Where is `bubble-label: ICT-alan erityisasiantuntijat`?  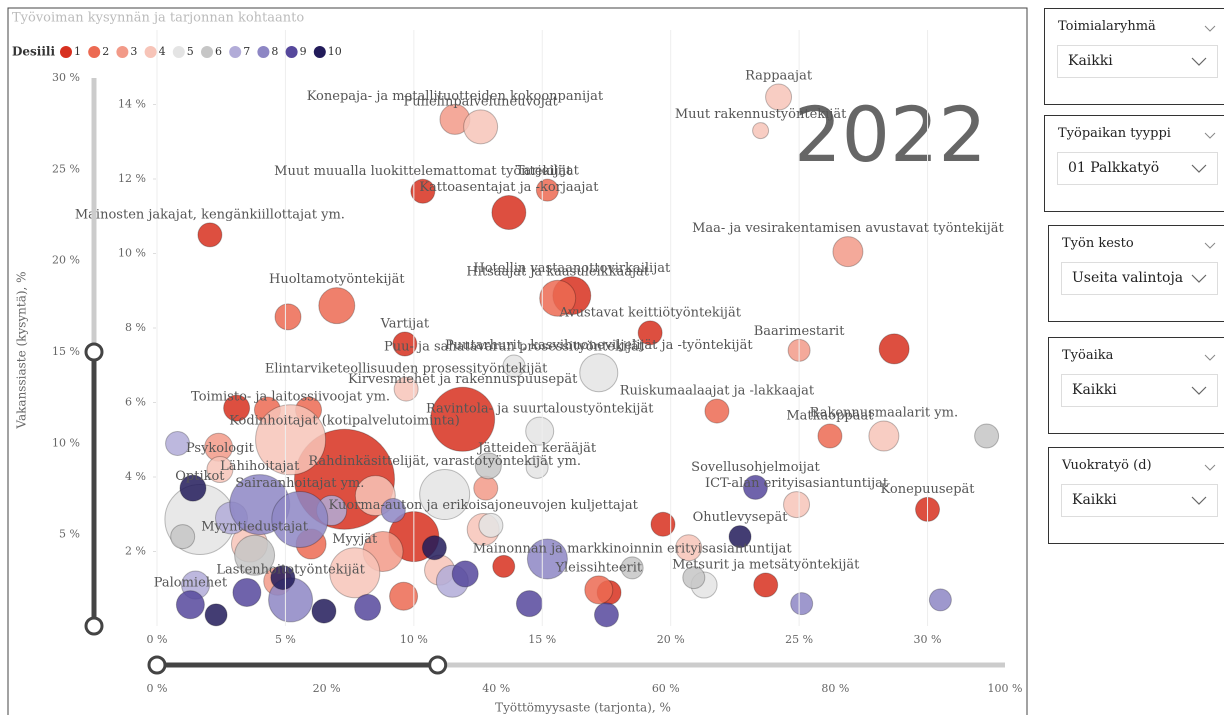 bubble-label: ICT-alan erityisasiantuntijat is located at coordinates (797, 483).